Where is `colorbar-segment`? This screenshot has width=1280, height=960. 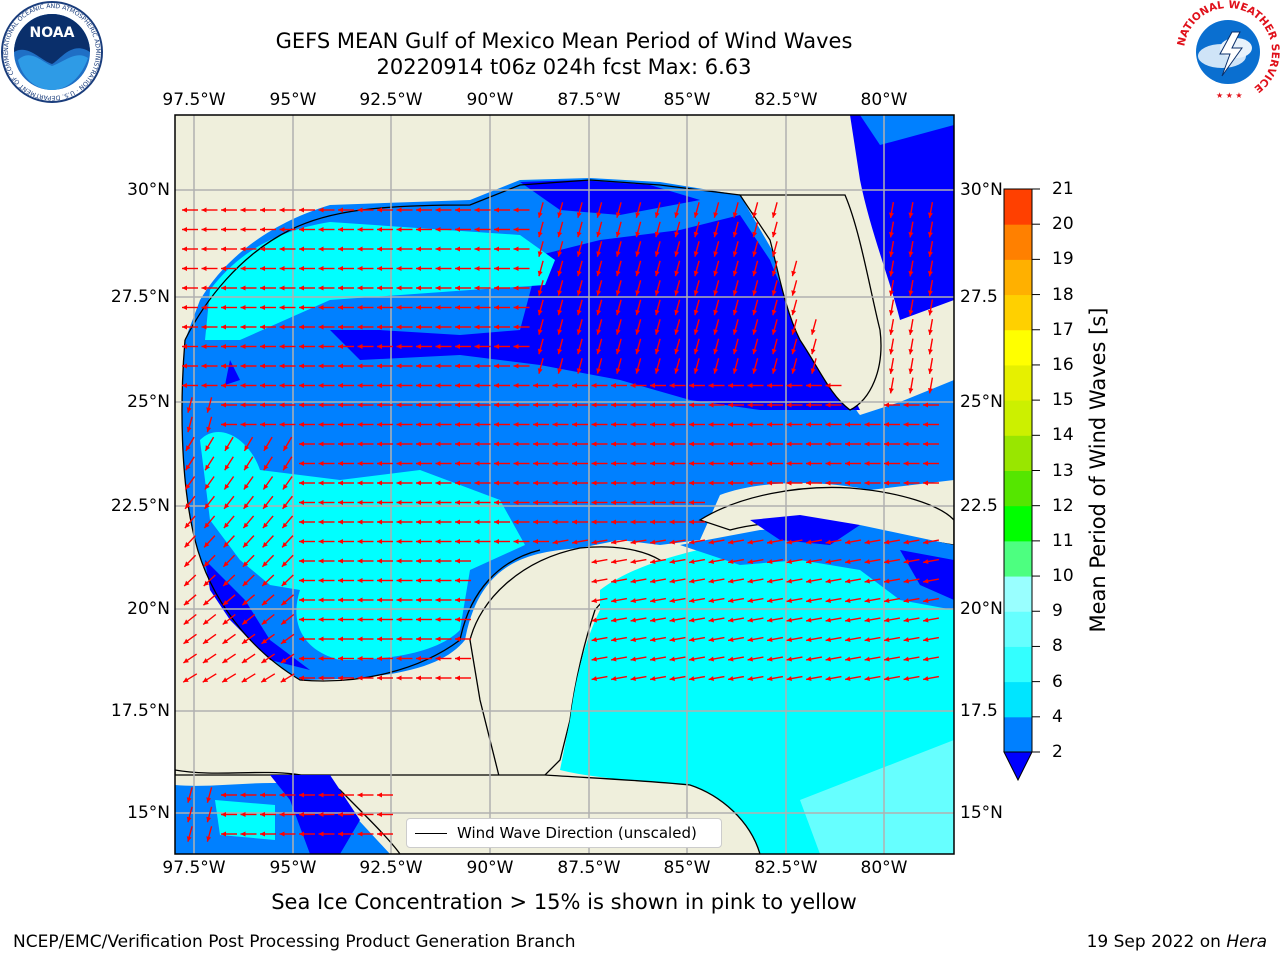
colorbar-segment is located at coordinates (1018, 277).